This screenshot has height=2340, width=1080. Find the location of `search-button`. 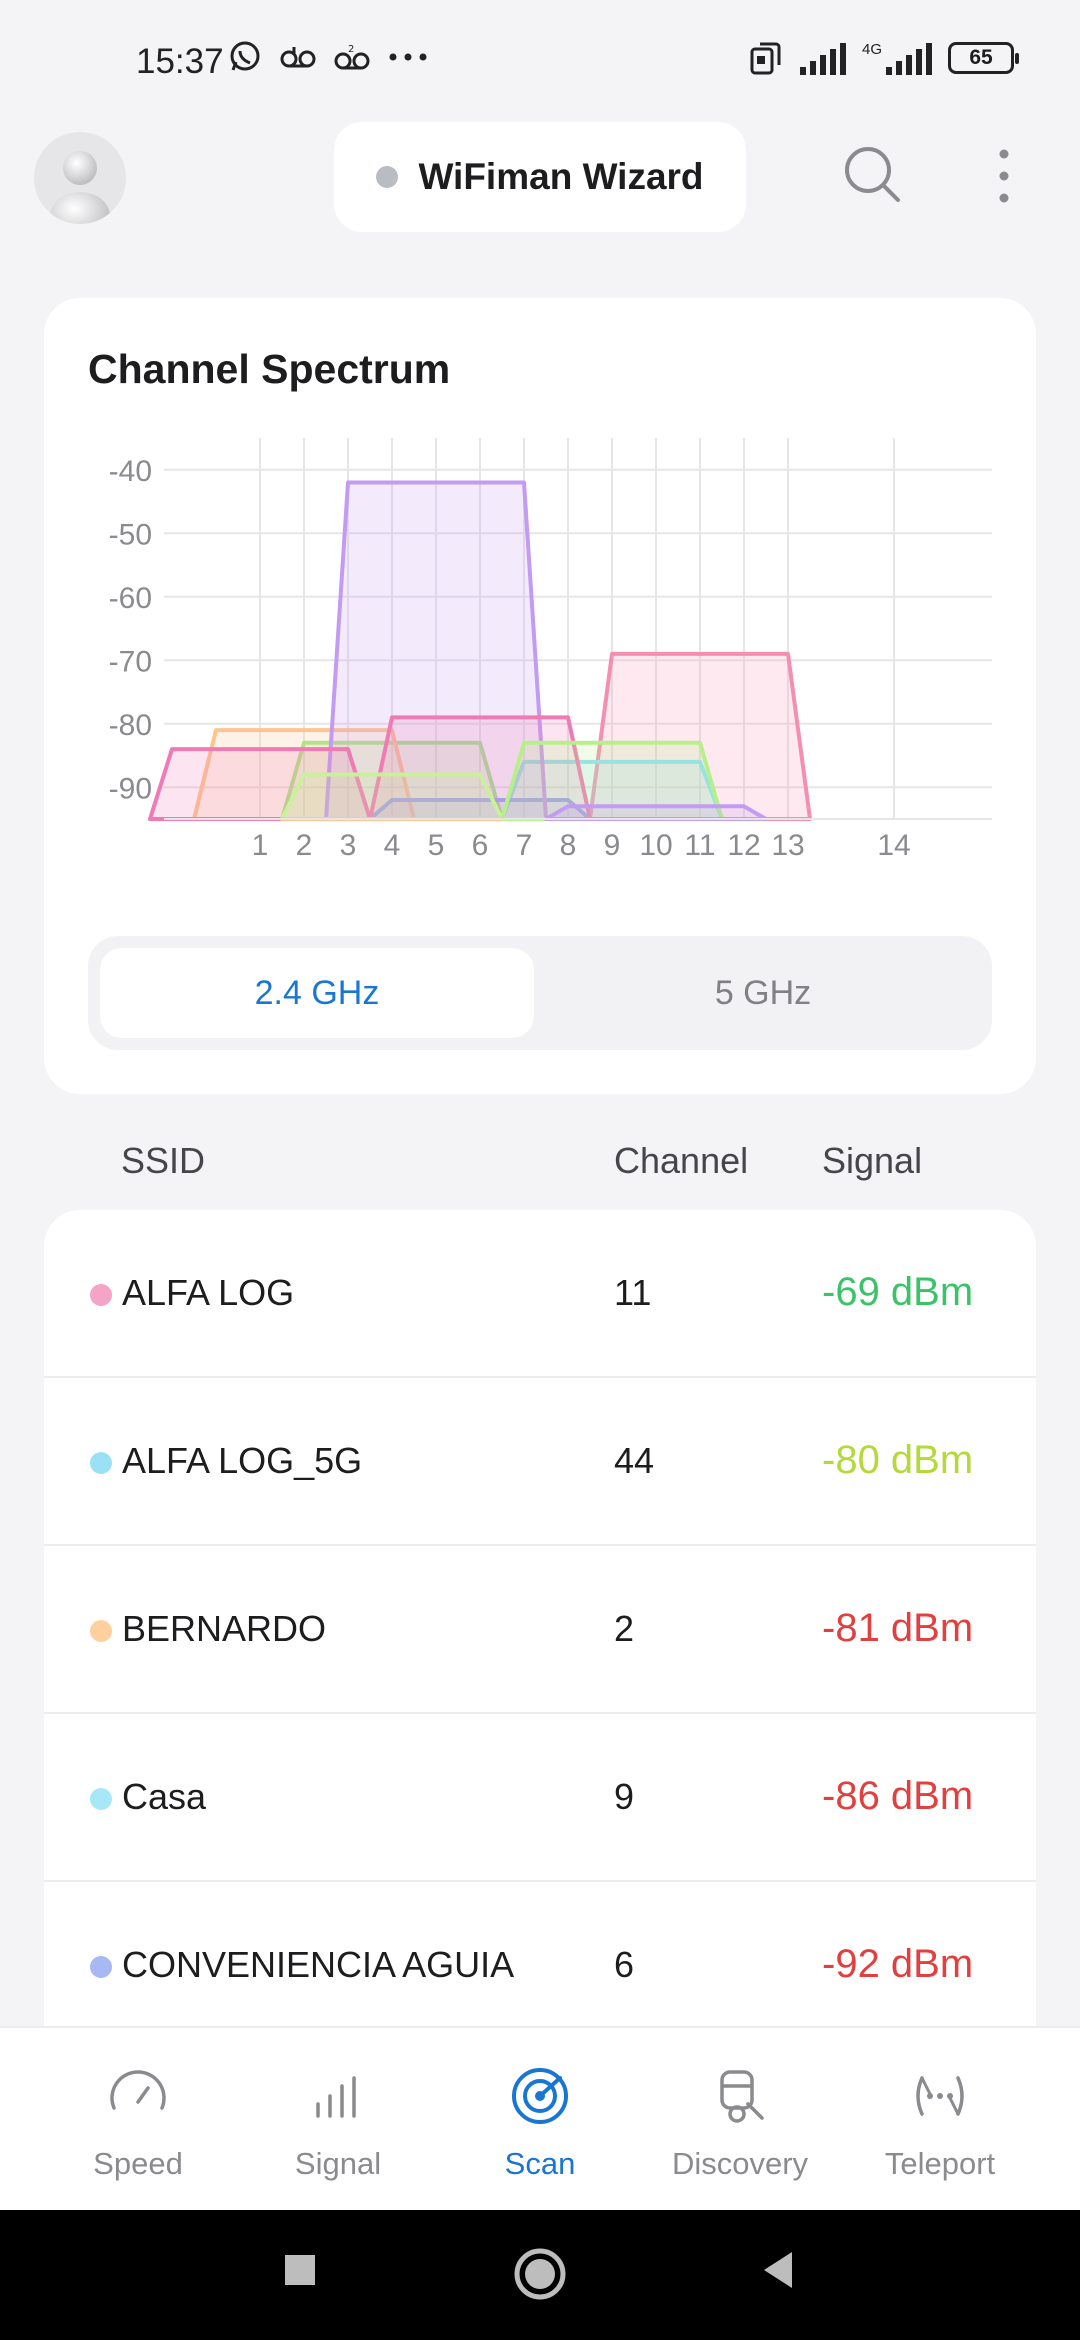

search-button is located at coordinates (873, 175).